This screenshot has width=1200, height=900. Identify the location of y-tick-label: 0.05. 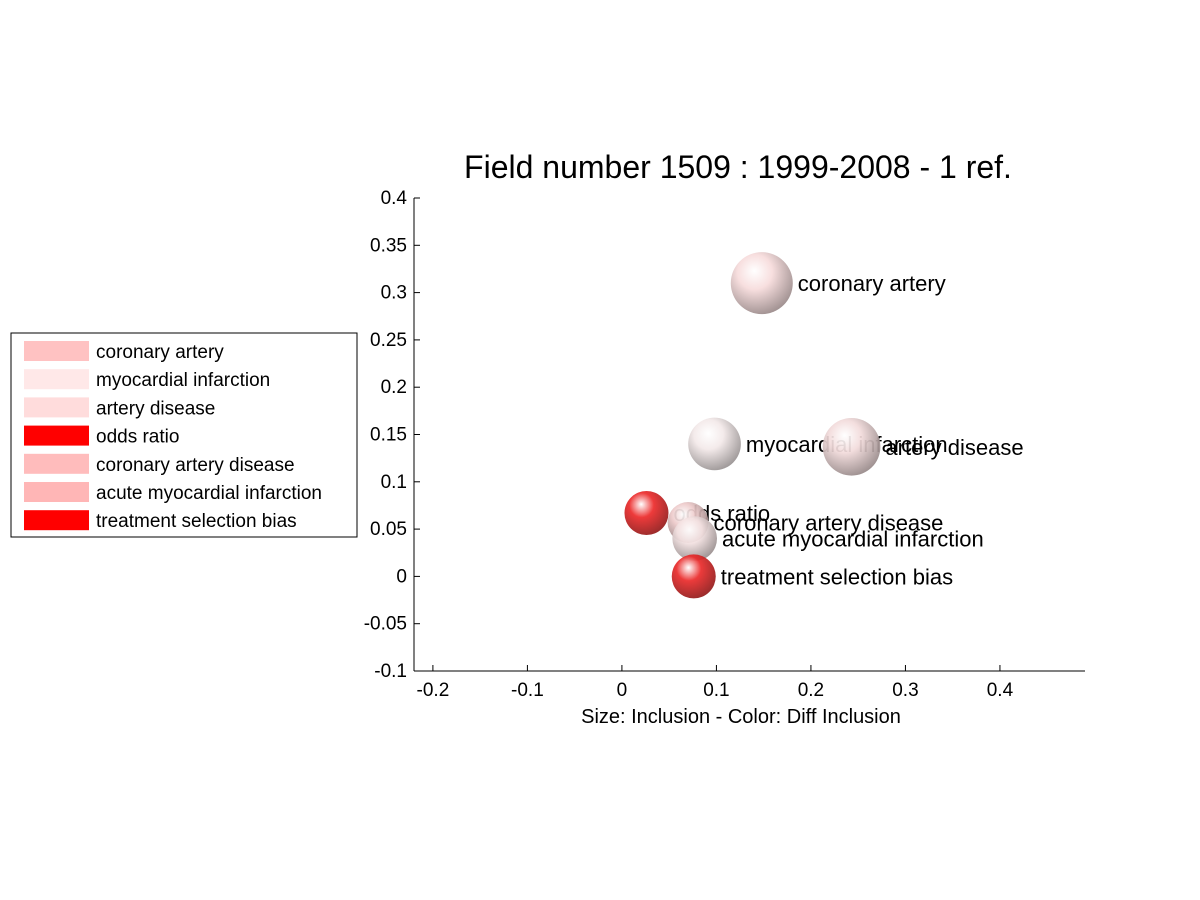
(388, 529).